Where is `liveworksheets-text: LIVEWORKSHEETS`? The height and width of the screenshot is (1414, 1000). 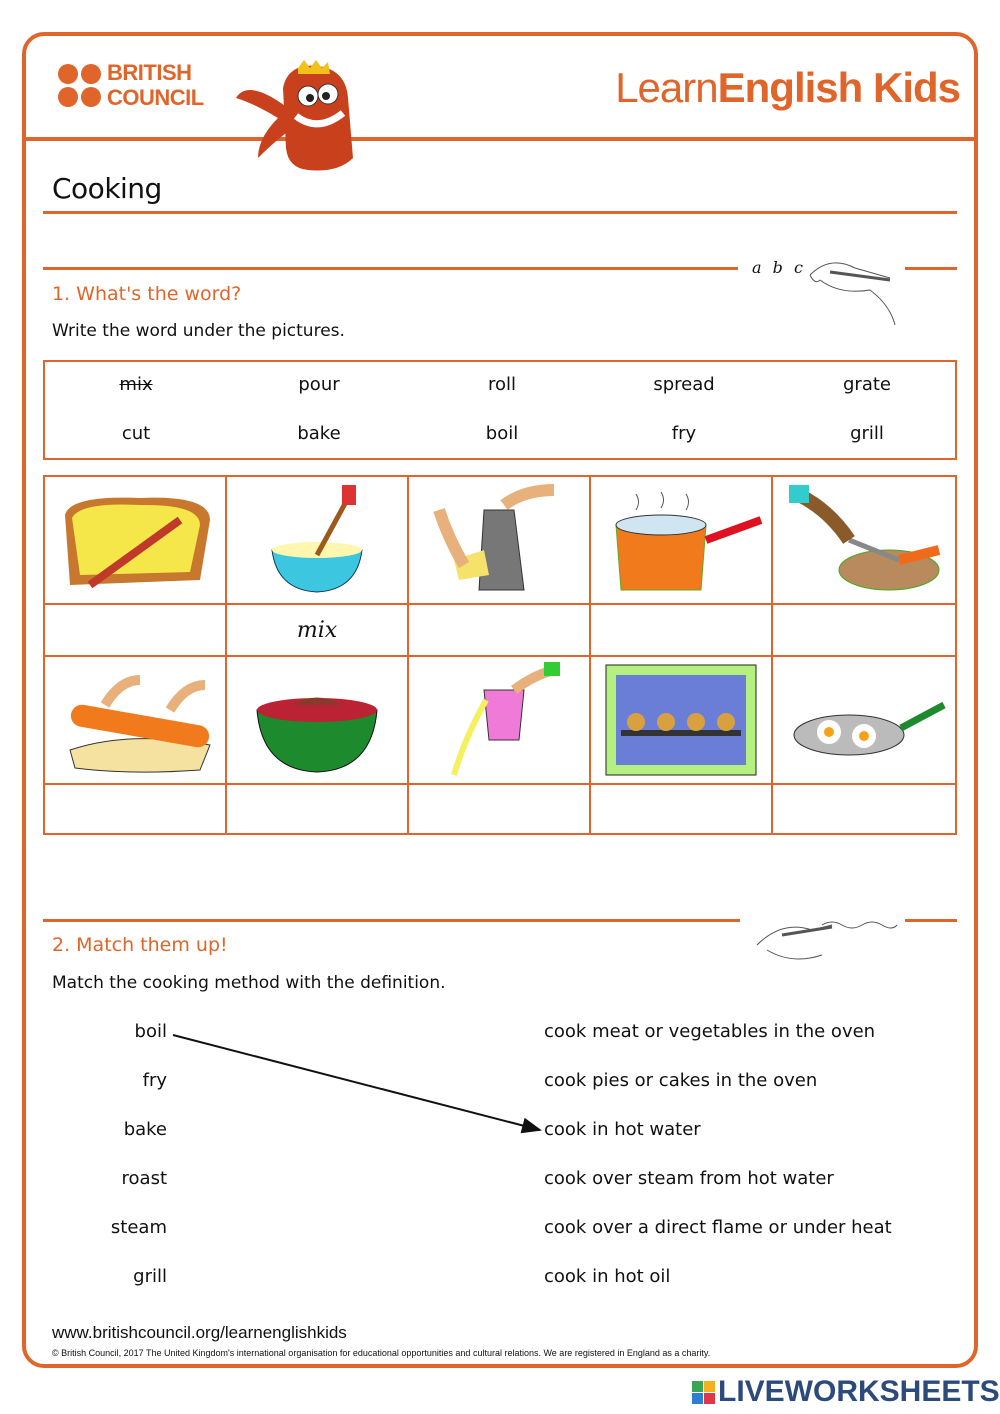
liveworksheets-text: LIVEWORKSHEETS is located at coordinates (859, 1391).